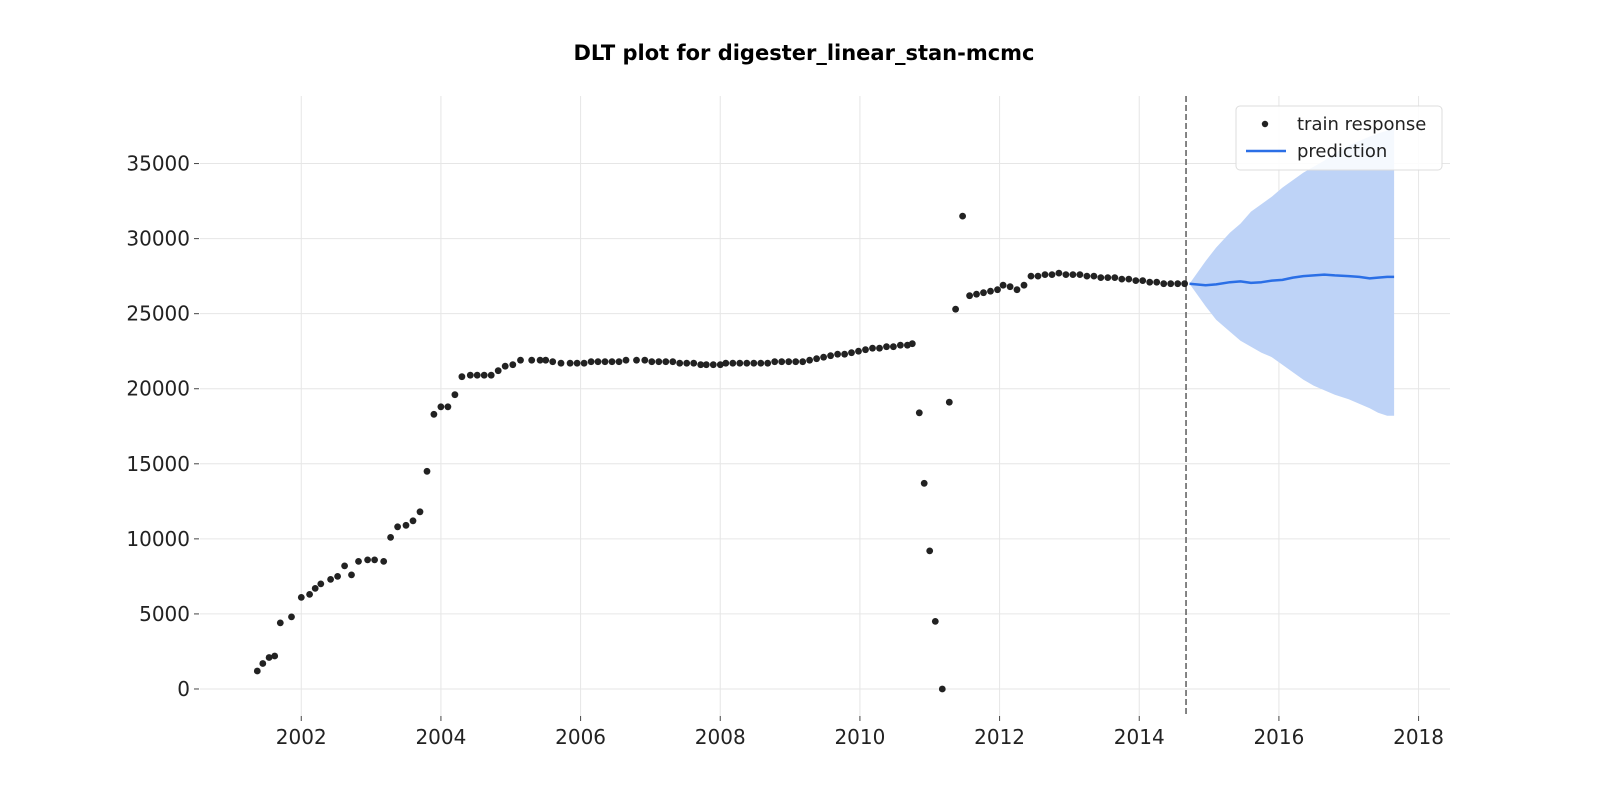 This screenshot has height=800, width=1600. I want to click on legend-train-marker, so click(1265, 124).